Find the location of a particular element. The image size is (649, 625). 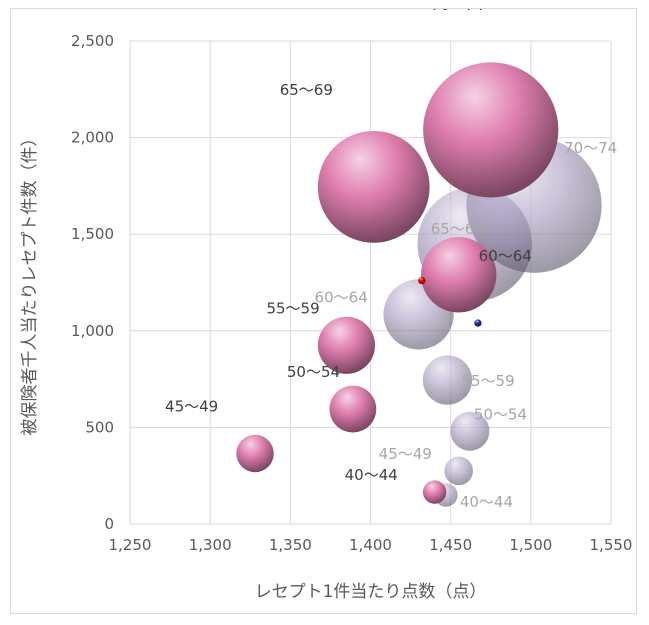

x-tick-label: 1,450 is located at coordinates (450, 545).